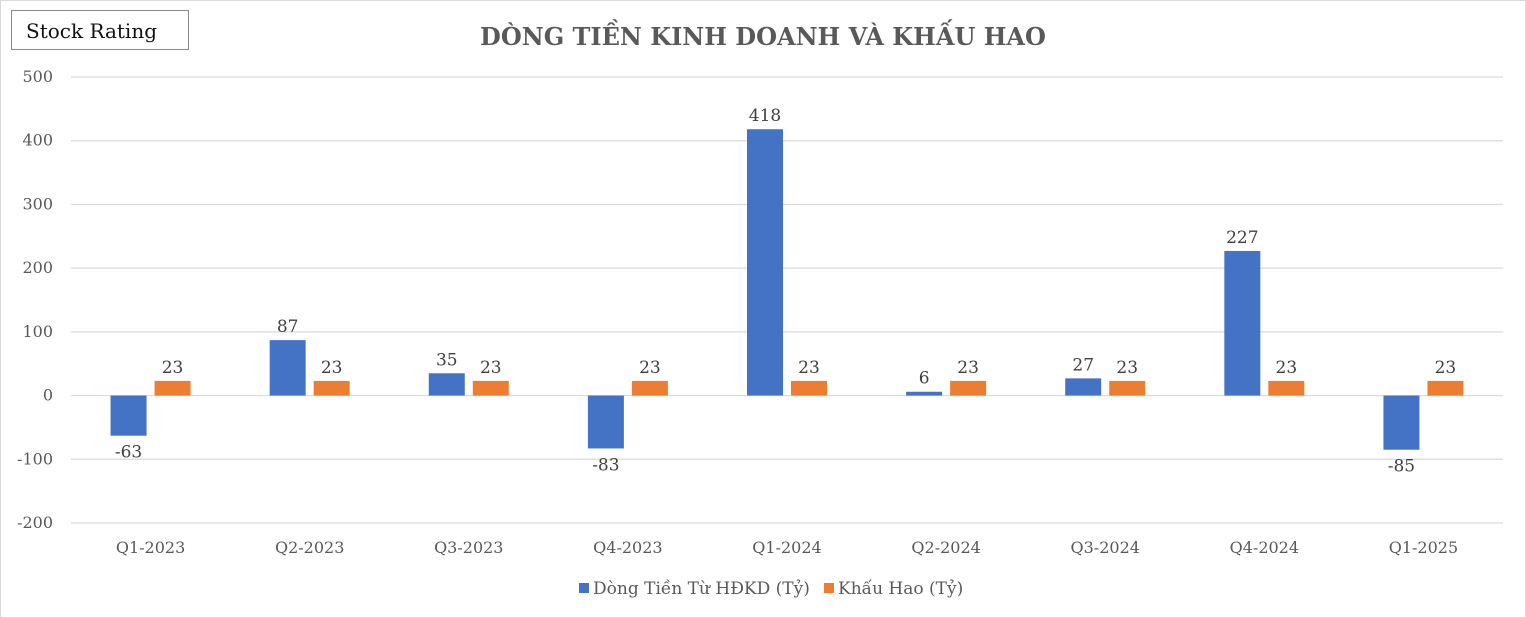 The width and height of the screenshot is (1526, 618). Describe the element at coordinates (447, 360) in the screenshot. I see `data-label: 35` at that location.